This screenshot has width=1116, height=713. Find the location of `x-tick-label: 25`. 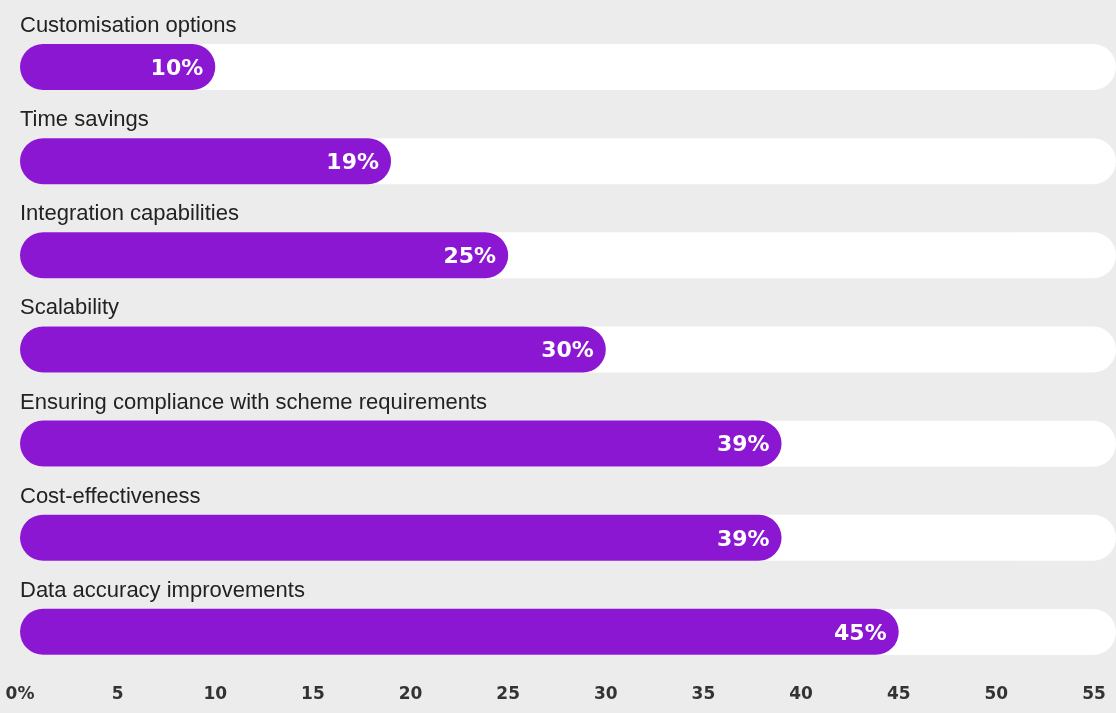

x-tick-label: 25 is located at coordinates (508, 693).